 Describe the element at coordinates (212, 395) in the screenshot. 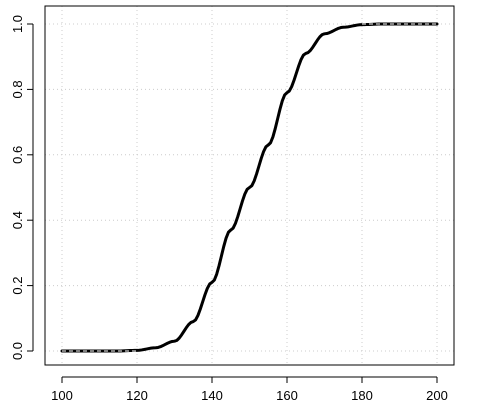

I see `x-tick-label: 140` at that location.